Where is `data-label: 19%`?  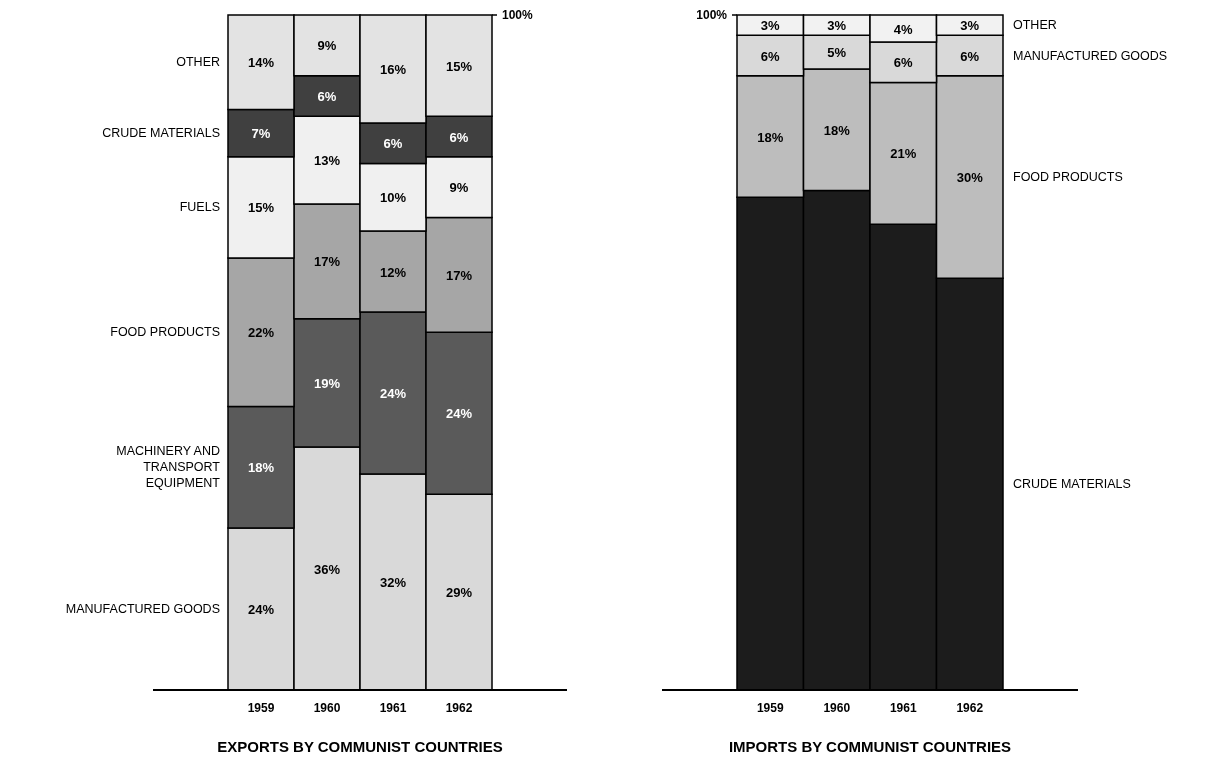
data-label: 19% is located at coordinates (327, 383).